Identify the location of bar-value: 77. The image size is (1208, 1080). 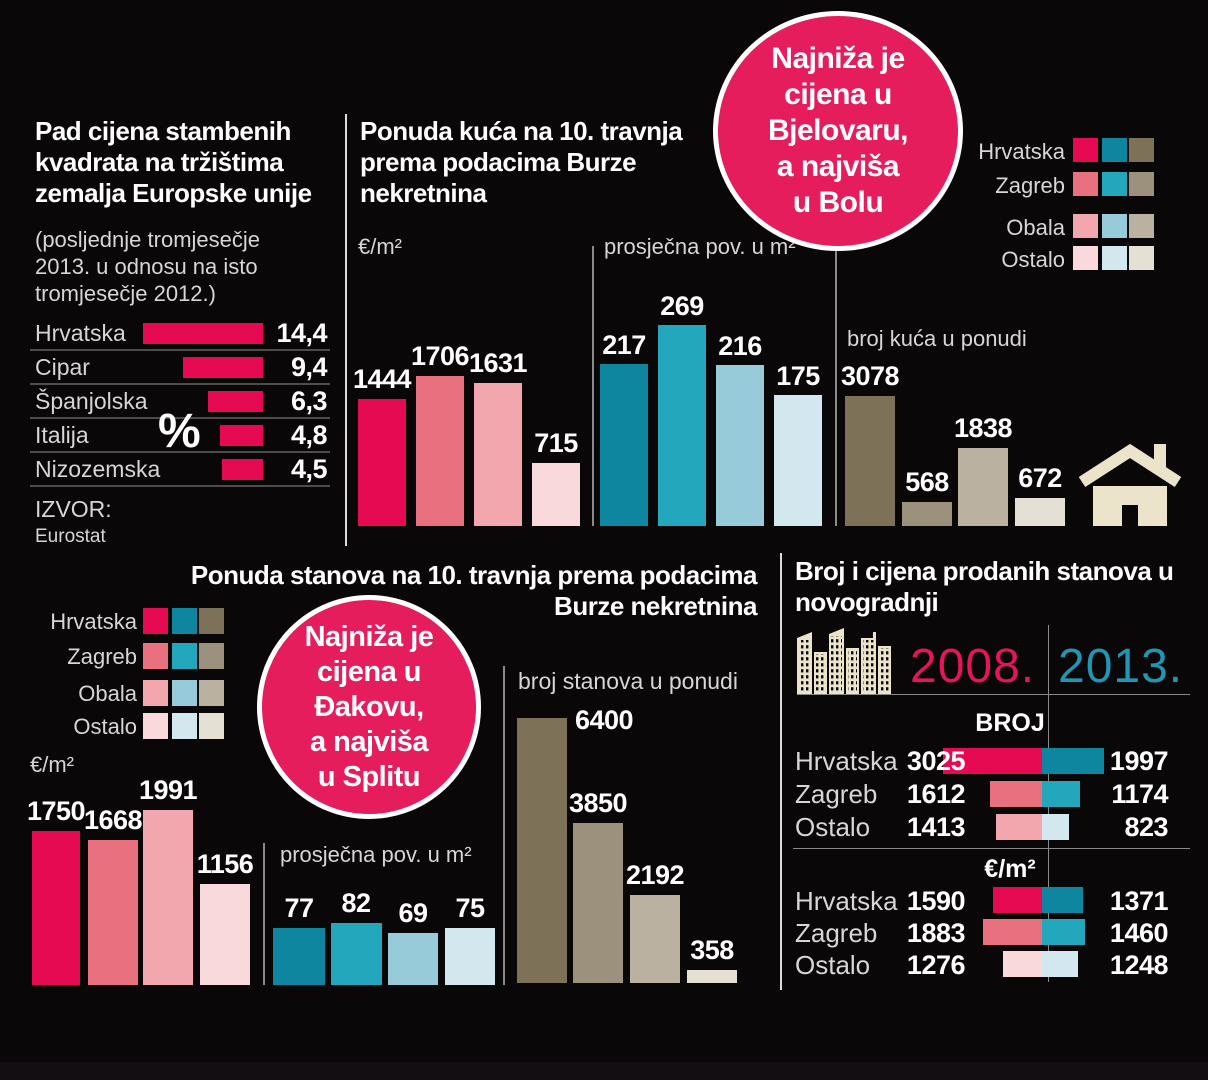
(299, 908).